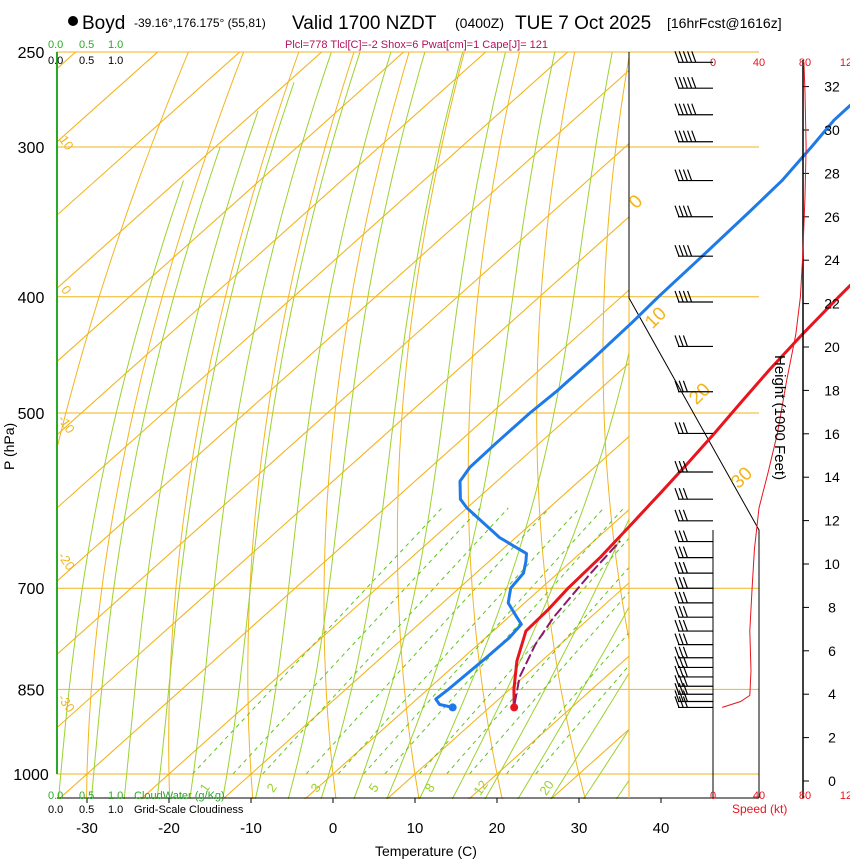 This screenshot has height=860, width=850. I want to click on temp-label--20: -20, so click(169, 828).